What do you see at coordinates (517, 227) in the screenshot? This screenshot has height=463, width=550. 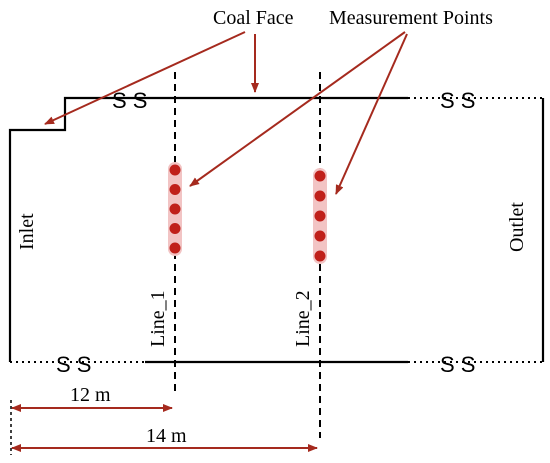 I see `outlet-label: Outlet` at bounding box center [517, 227].